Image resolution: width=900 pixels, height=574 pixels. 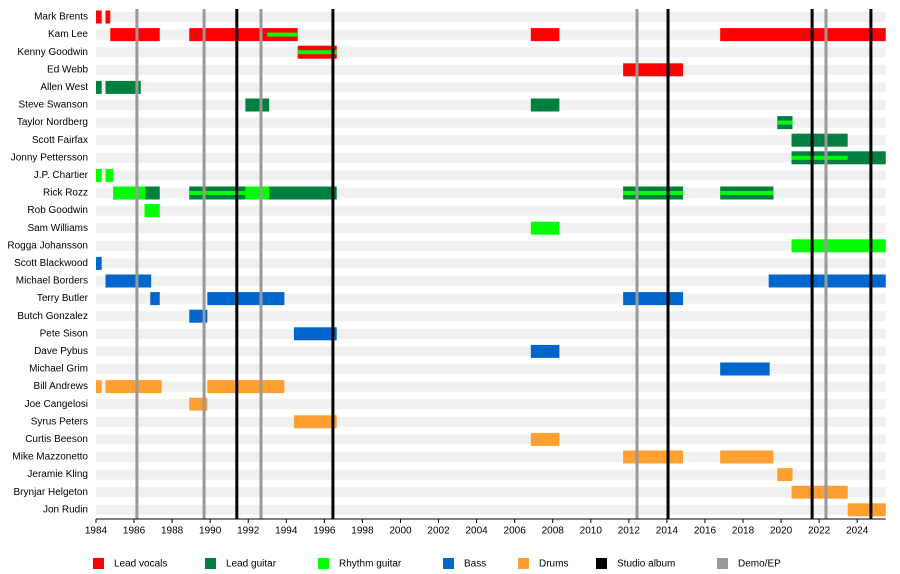 What do you see at coordinates (248, 531) in the screenshot?
I see `x-tick-label: 1992` at bounding box center [248, 531].